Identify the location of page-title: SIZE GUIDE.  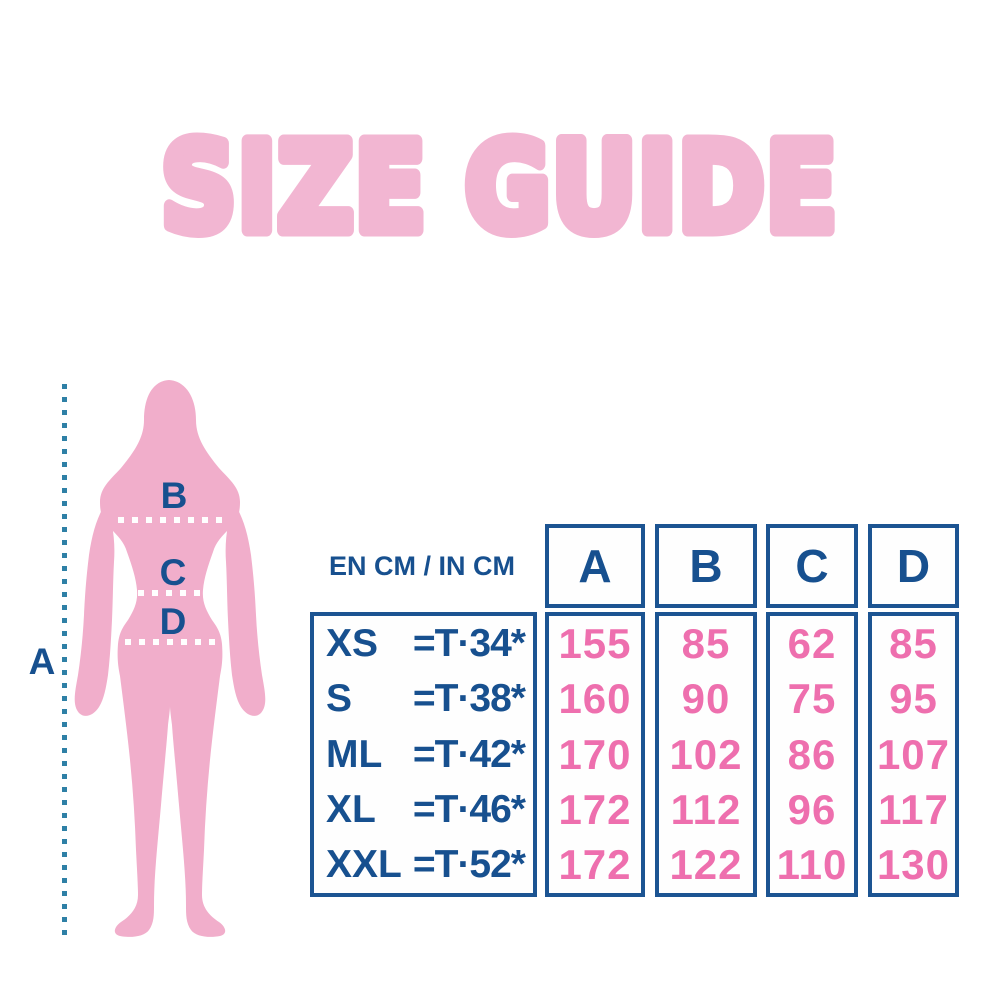
(499, 188).